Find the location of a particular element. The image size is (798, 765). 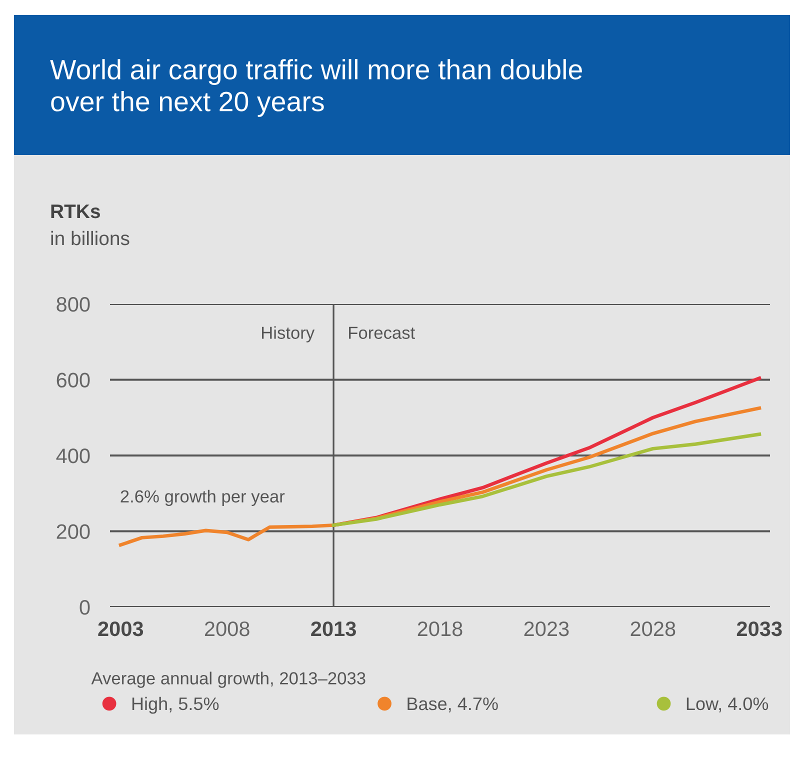

y-tick-label: 0 is located at coordinates (85, 607).